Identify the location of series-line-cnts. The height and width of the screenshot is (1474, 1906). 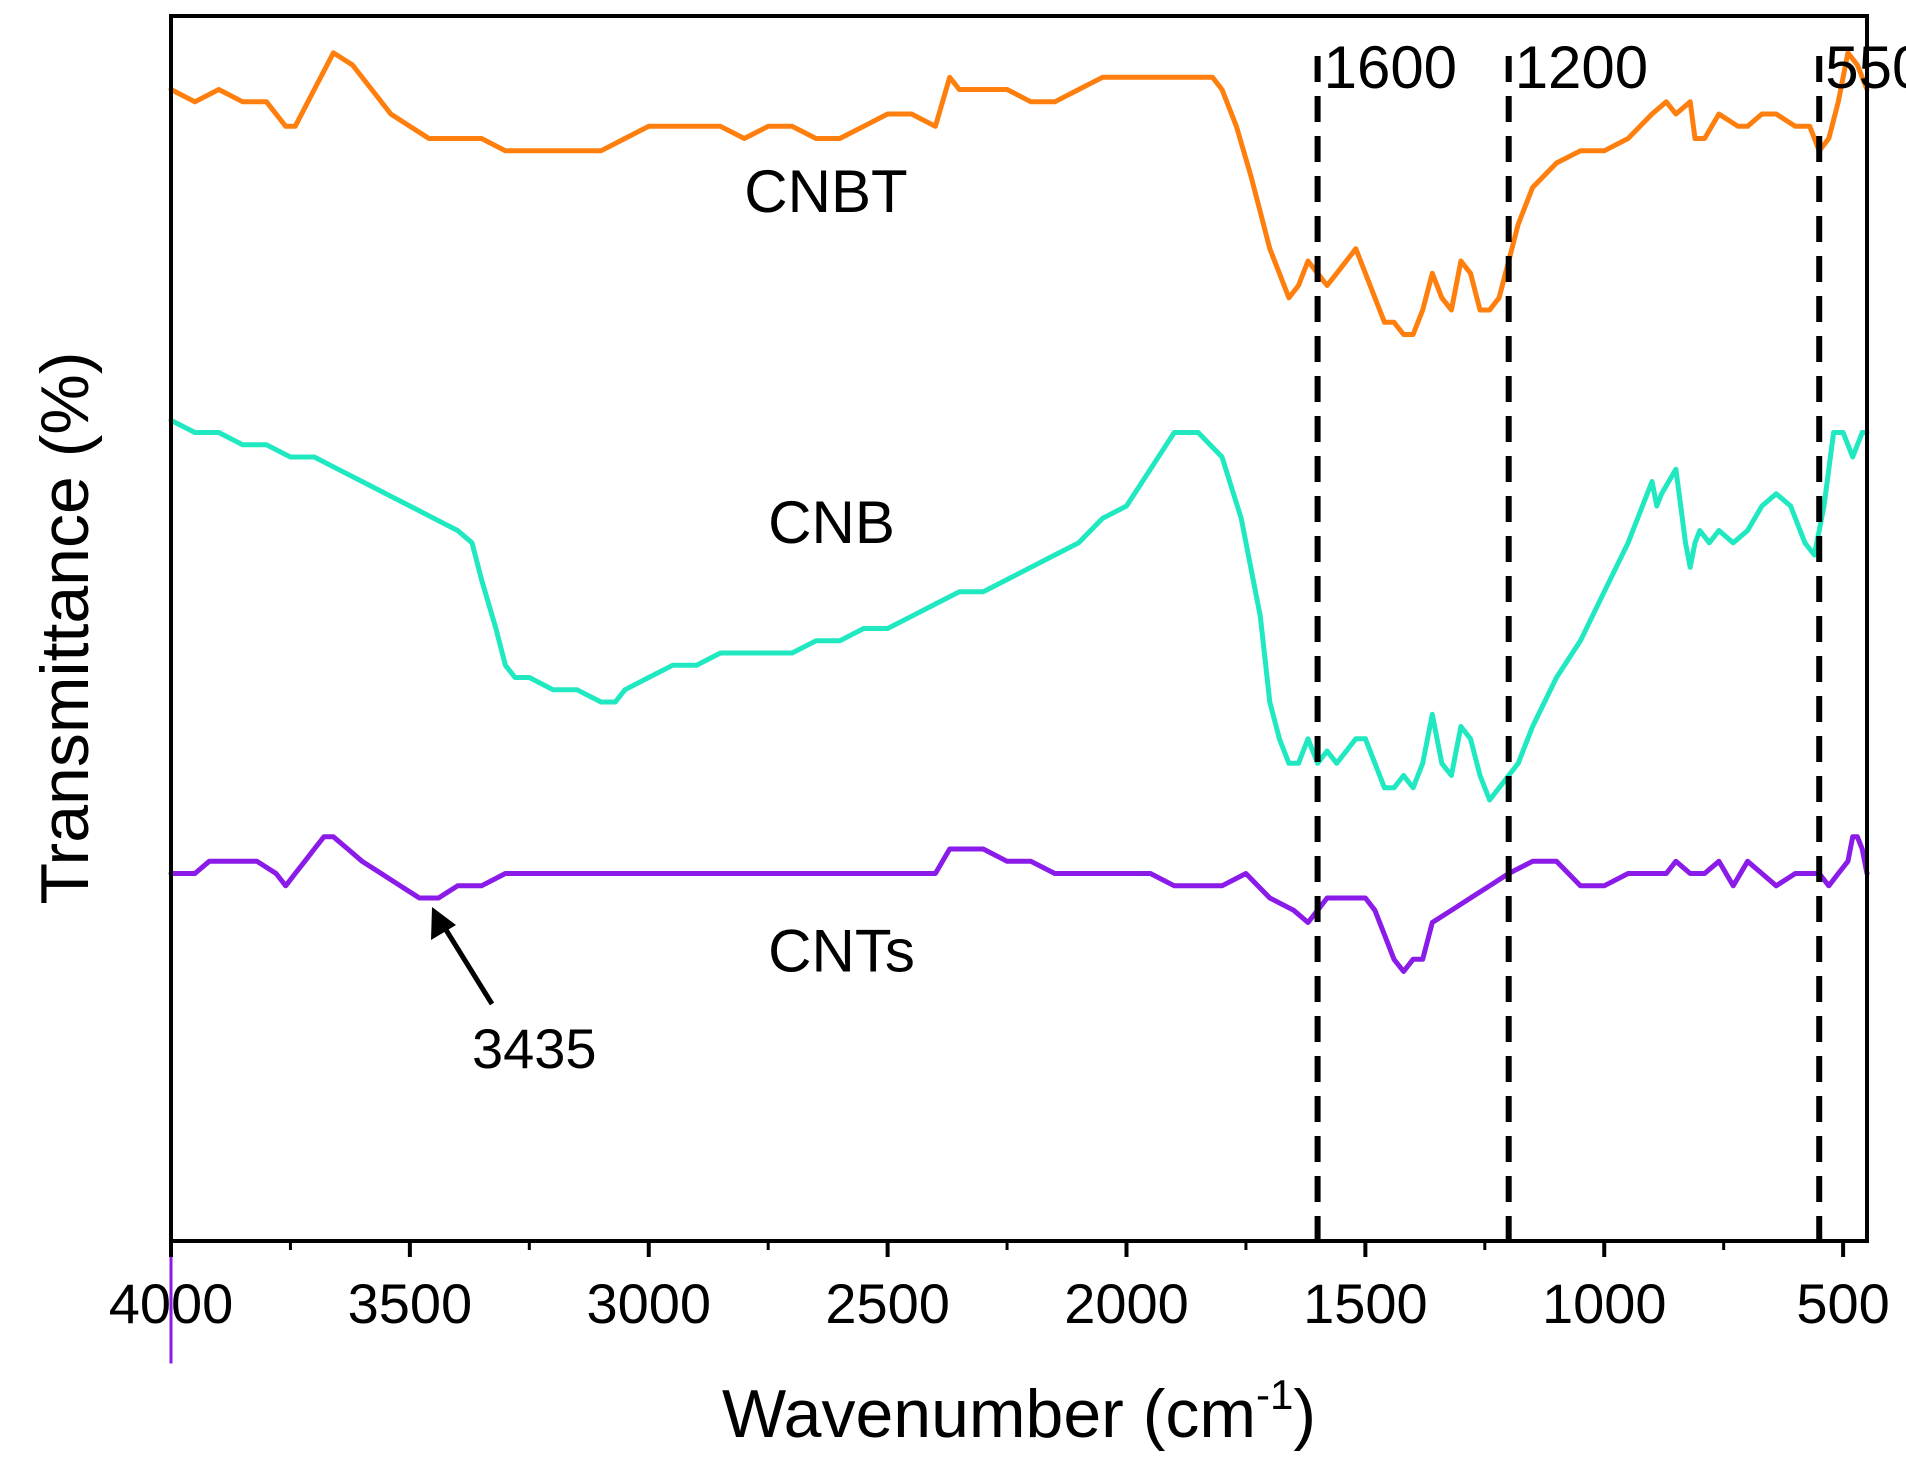
(1019, 904).